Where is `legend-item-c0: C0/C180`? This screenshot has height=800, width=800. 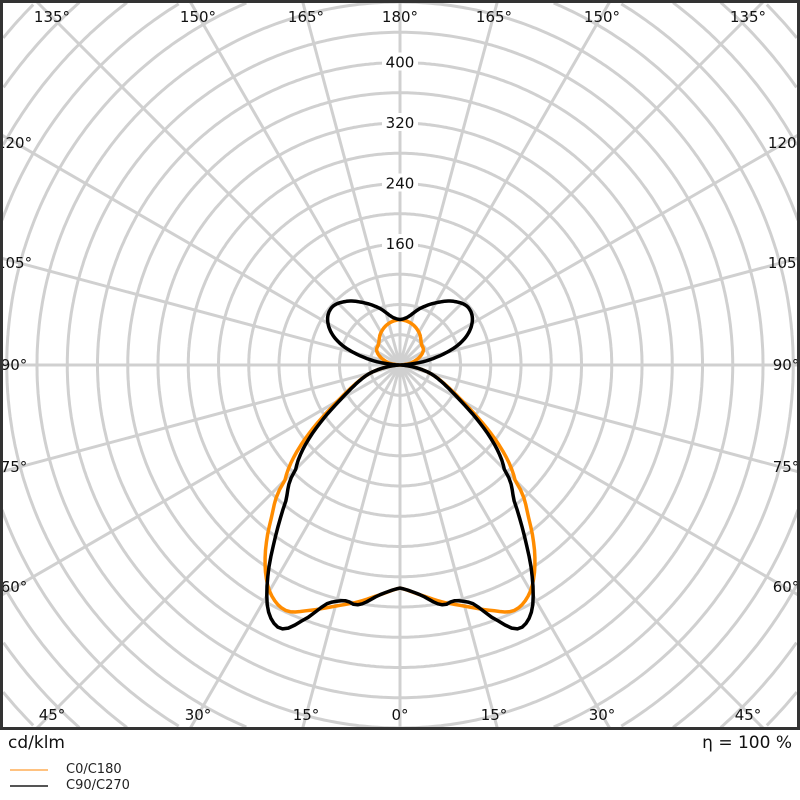 legend-item-c0: C0/C180 is located at coordinates (66, 769).